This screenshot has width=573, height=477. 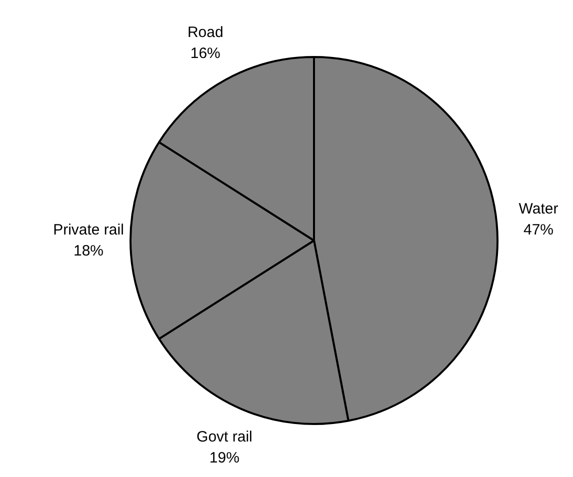 What do you see at coordinates (538, 209) in the screenshot?
I see `slice-label: Water` at bounding box center [538, 209].